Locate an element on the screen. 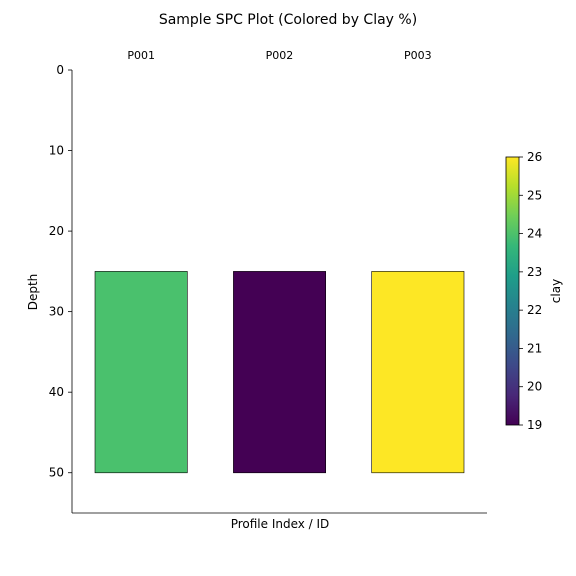 The image size is (576, 576). colorbar: 19 20 21 22 23 24 25 26 is located at coordinates (523, 291).